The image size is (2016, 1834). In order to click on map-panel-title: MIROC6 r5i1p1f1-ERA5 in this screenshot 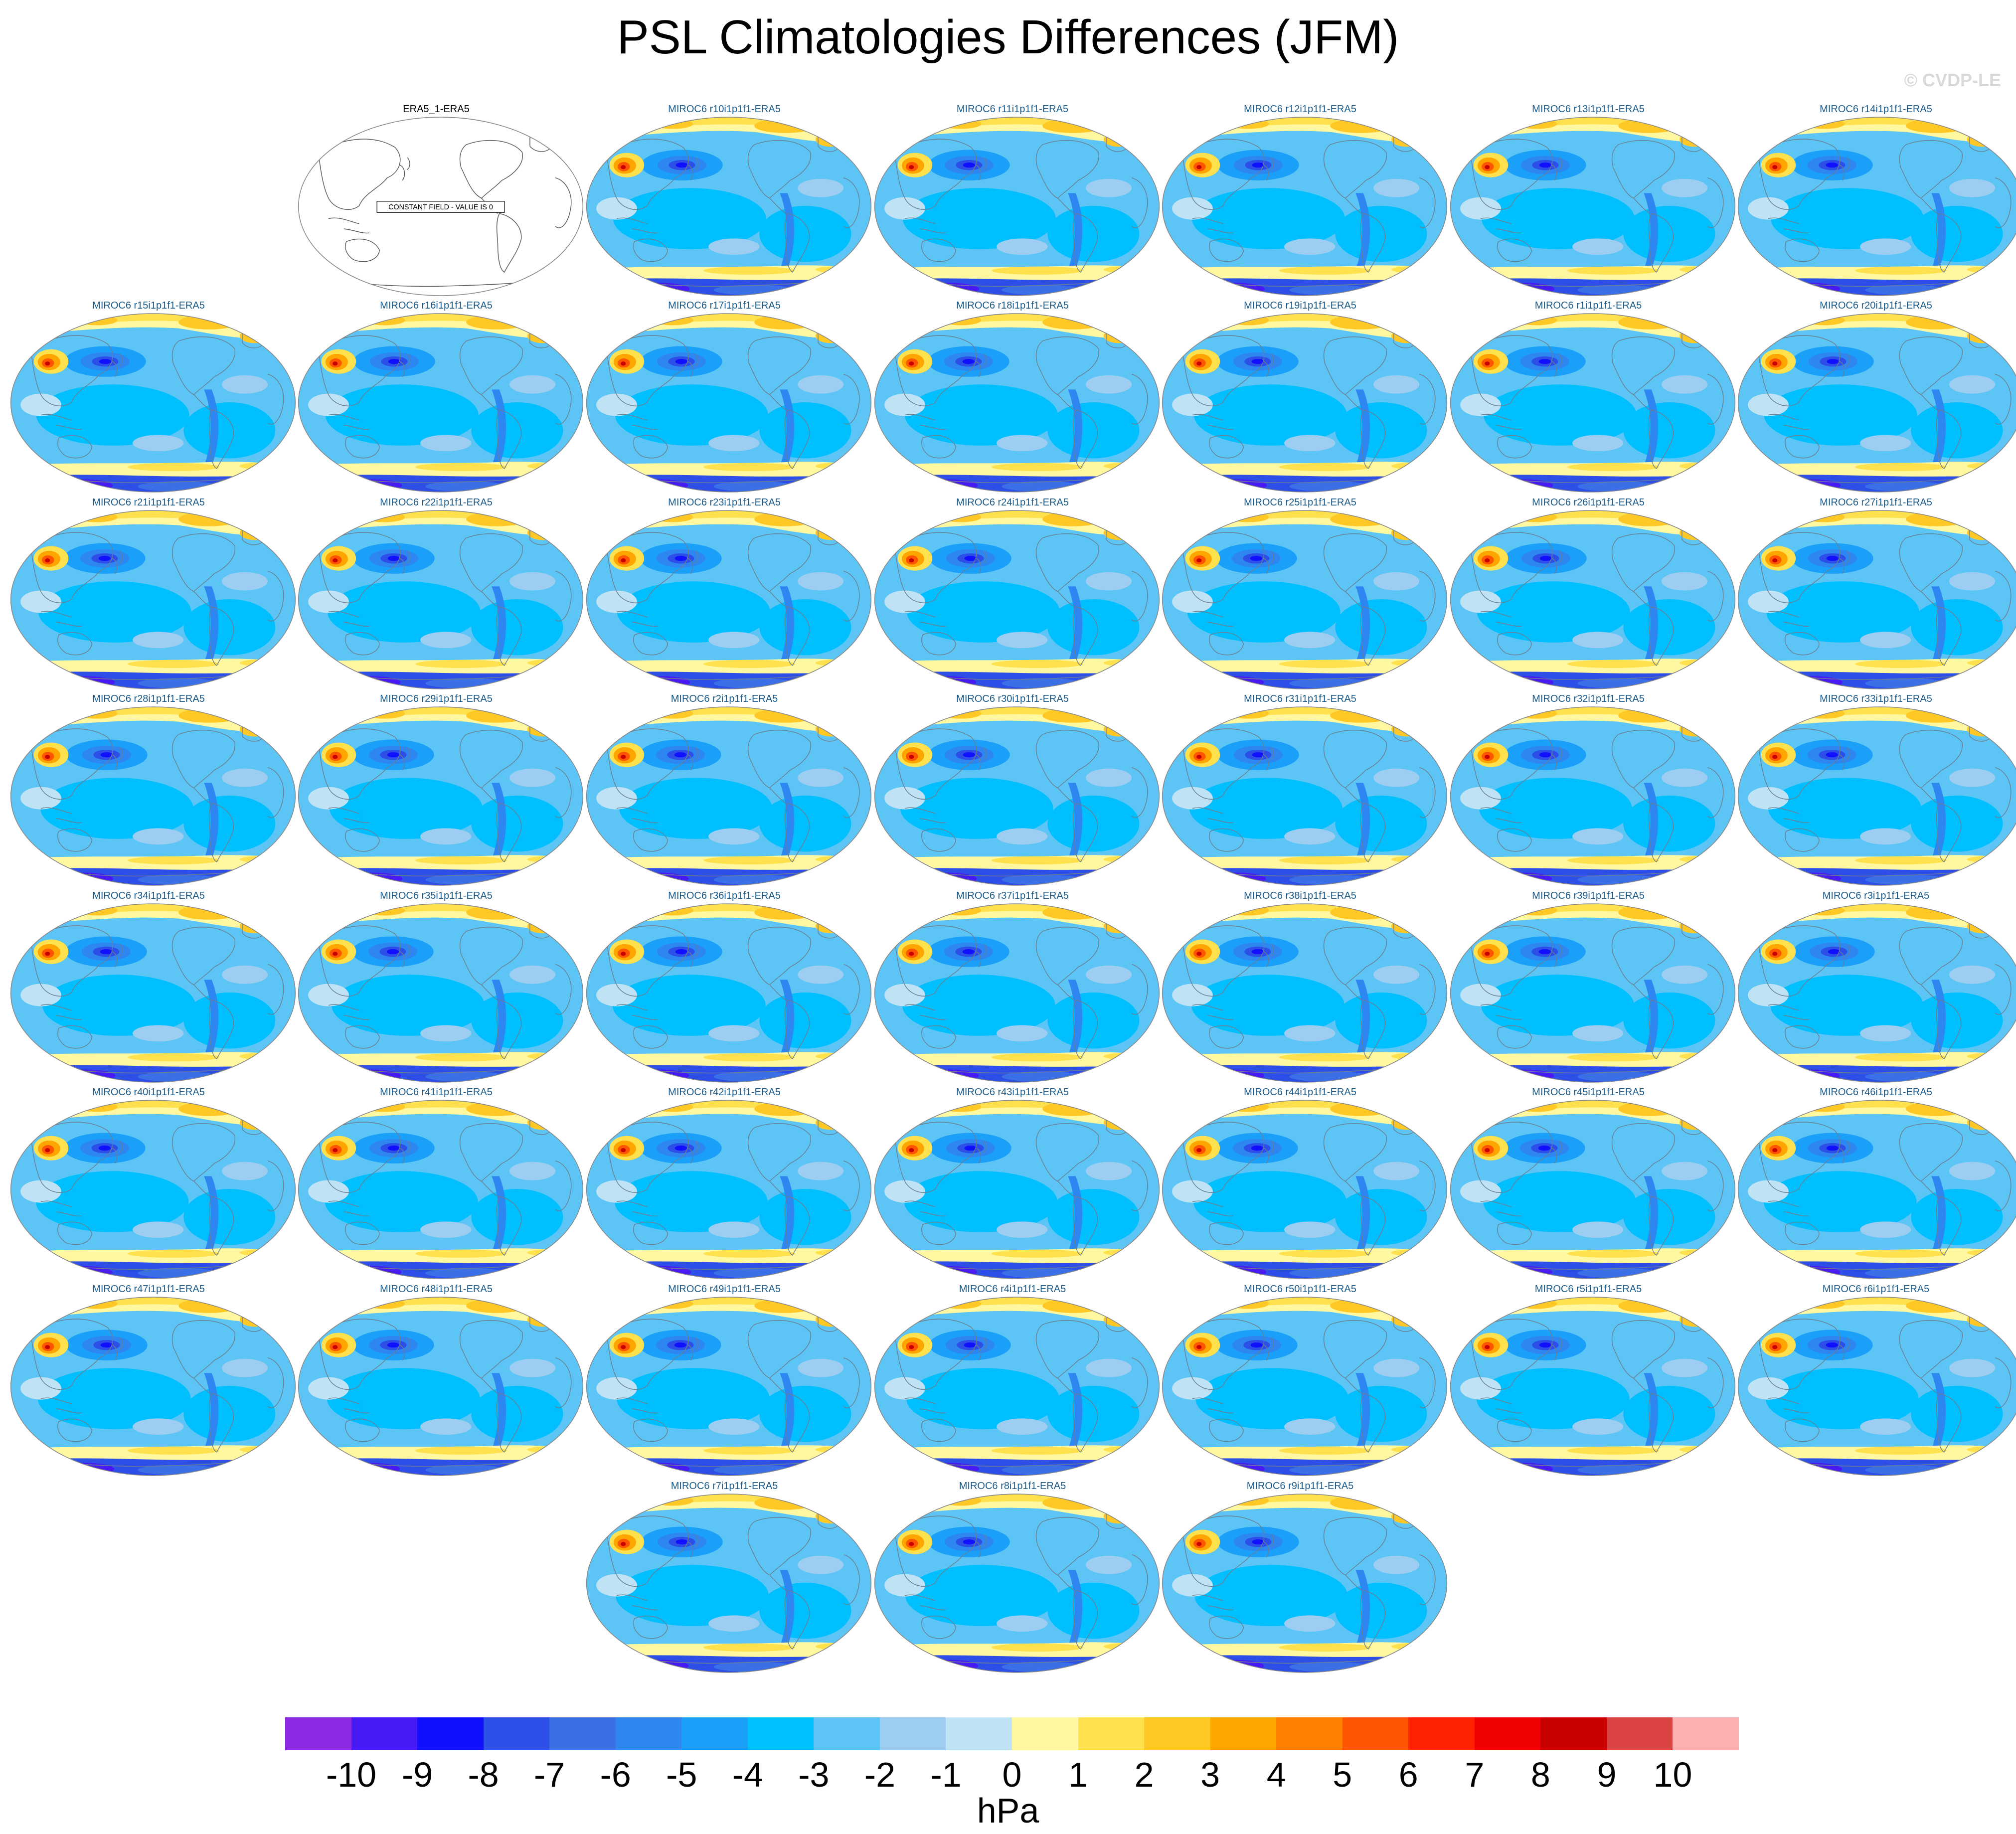, I will do `click(1588, 1289)`.